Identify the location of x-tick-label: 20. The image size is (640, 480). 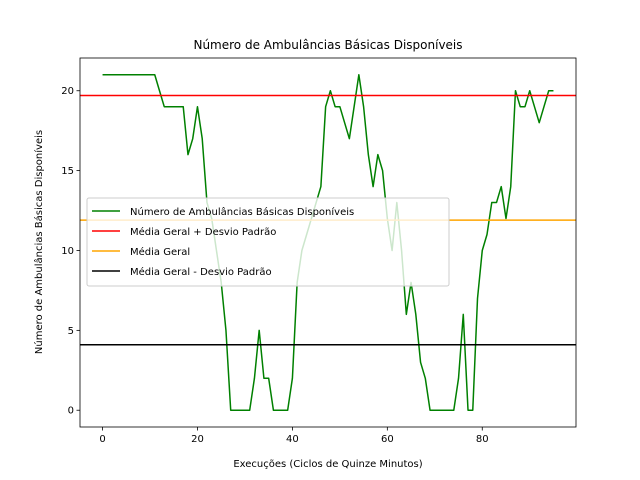
(197, 439).